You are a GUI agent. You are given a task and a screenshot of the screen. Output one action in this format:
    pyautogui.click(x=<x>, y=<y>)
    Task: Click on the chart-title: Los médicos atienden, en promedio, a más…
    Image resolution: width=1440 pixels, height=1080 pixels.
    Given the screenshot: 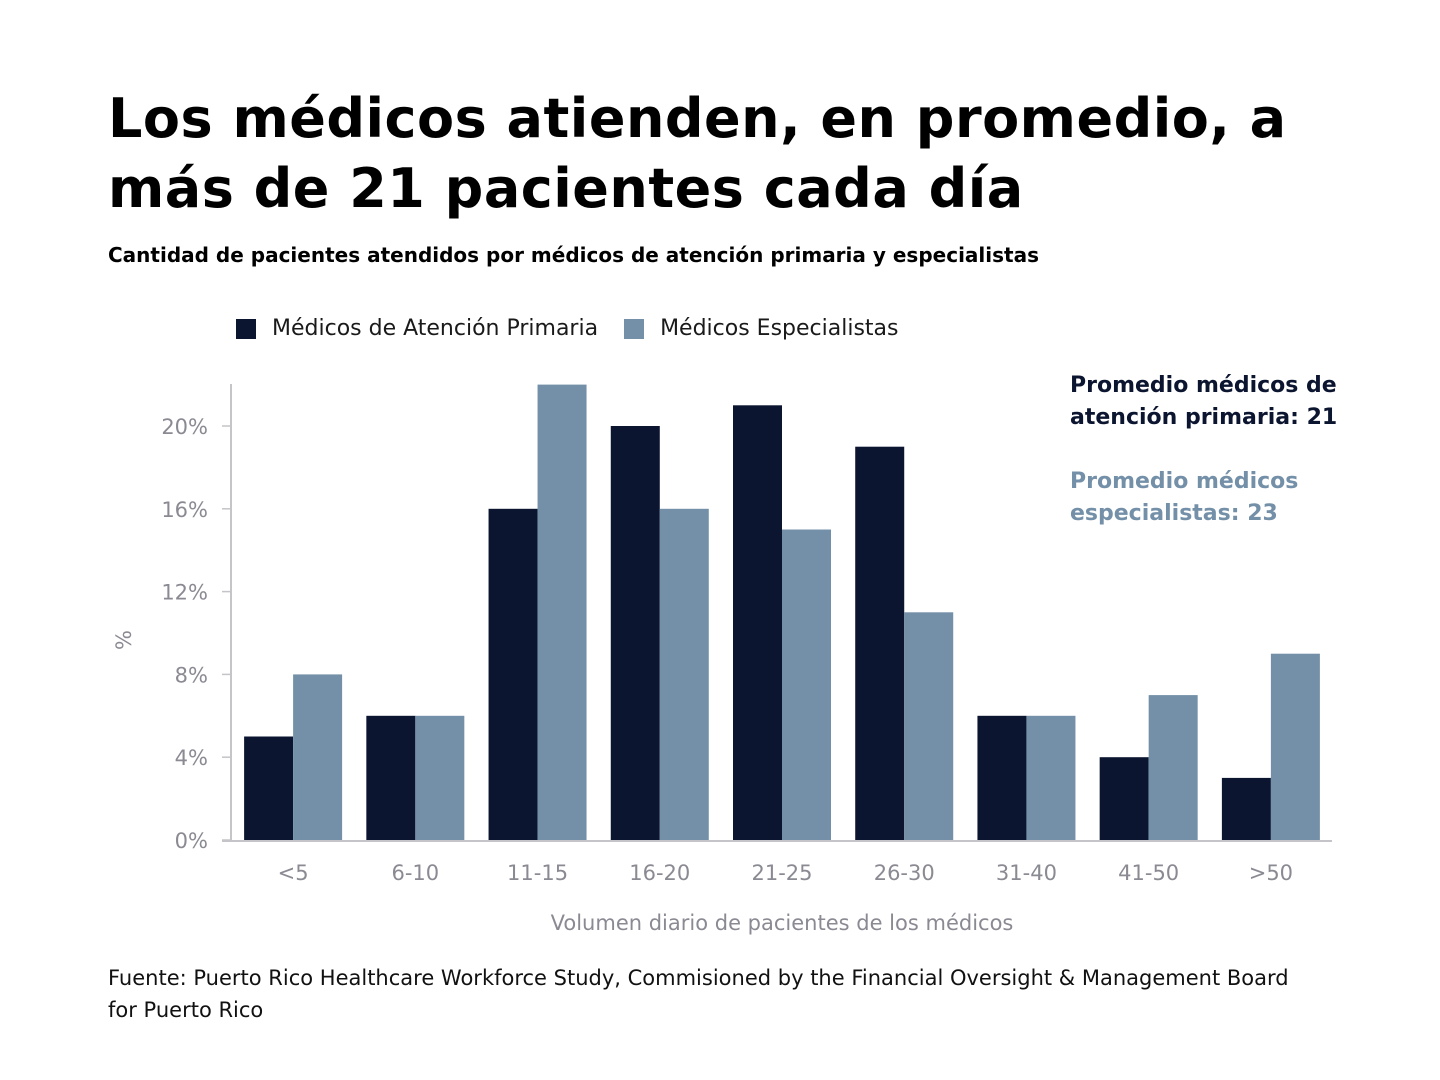 What is the action you would take?
    pyautogui.click(x=697, y=153)
    